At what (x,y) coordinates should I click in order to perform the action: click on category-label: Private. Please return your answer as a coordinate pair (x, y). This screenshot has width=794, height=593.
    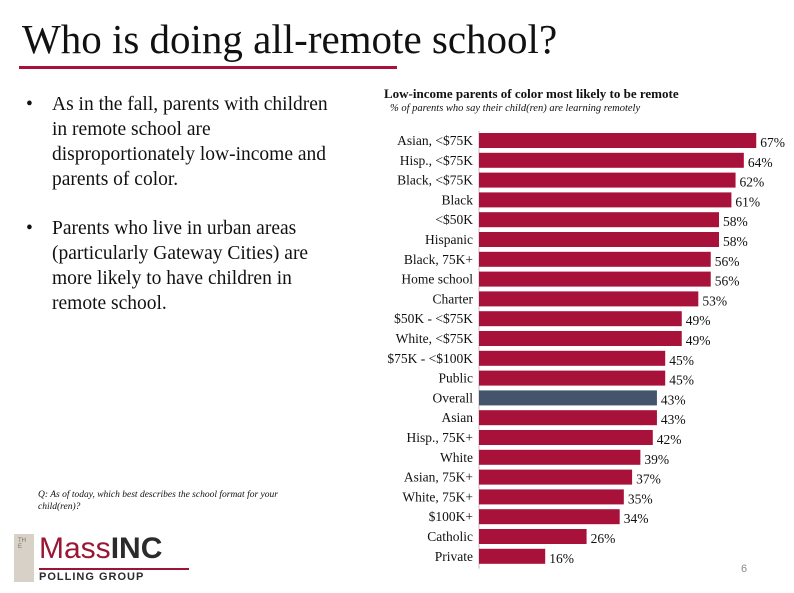
    Looking at the image, I should click on (454, 556).